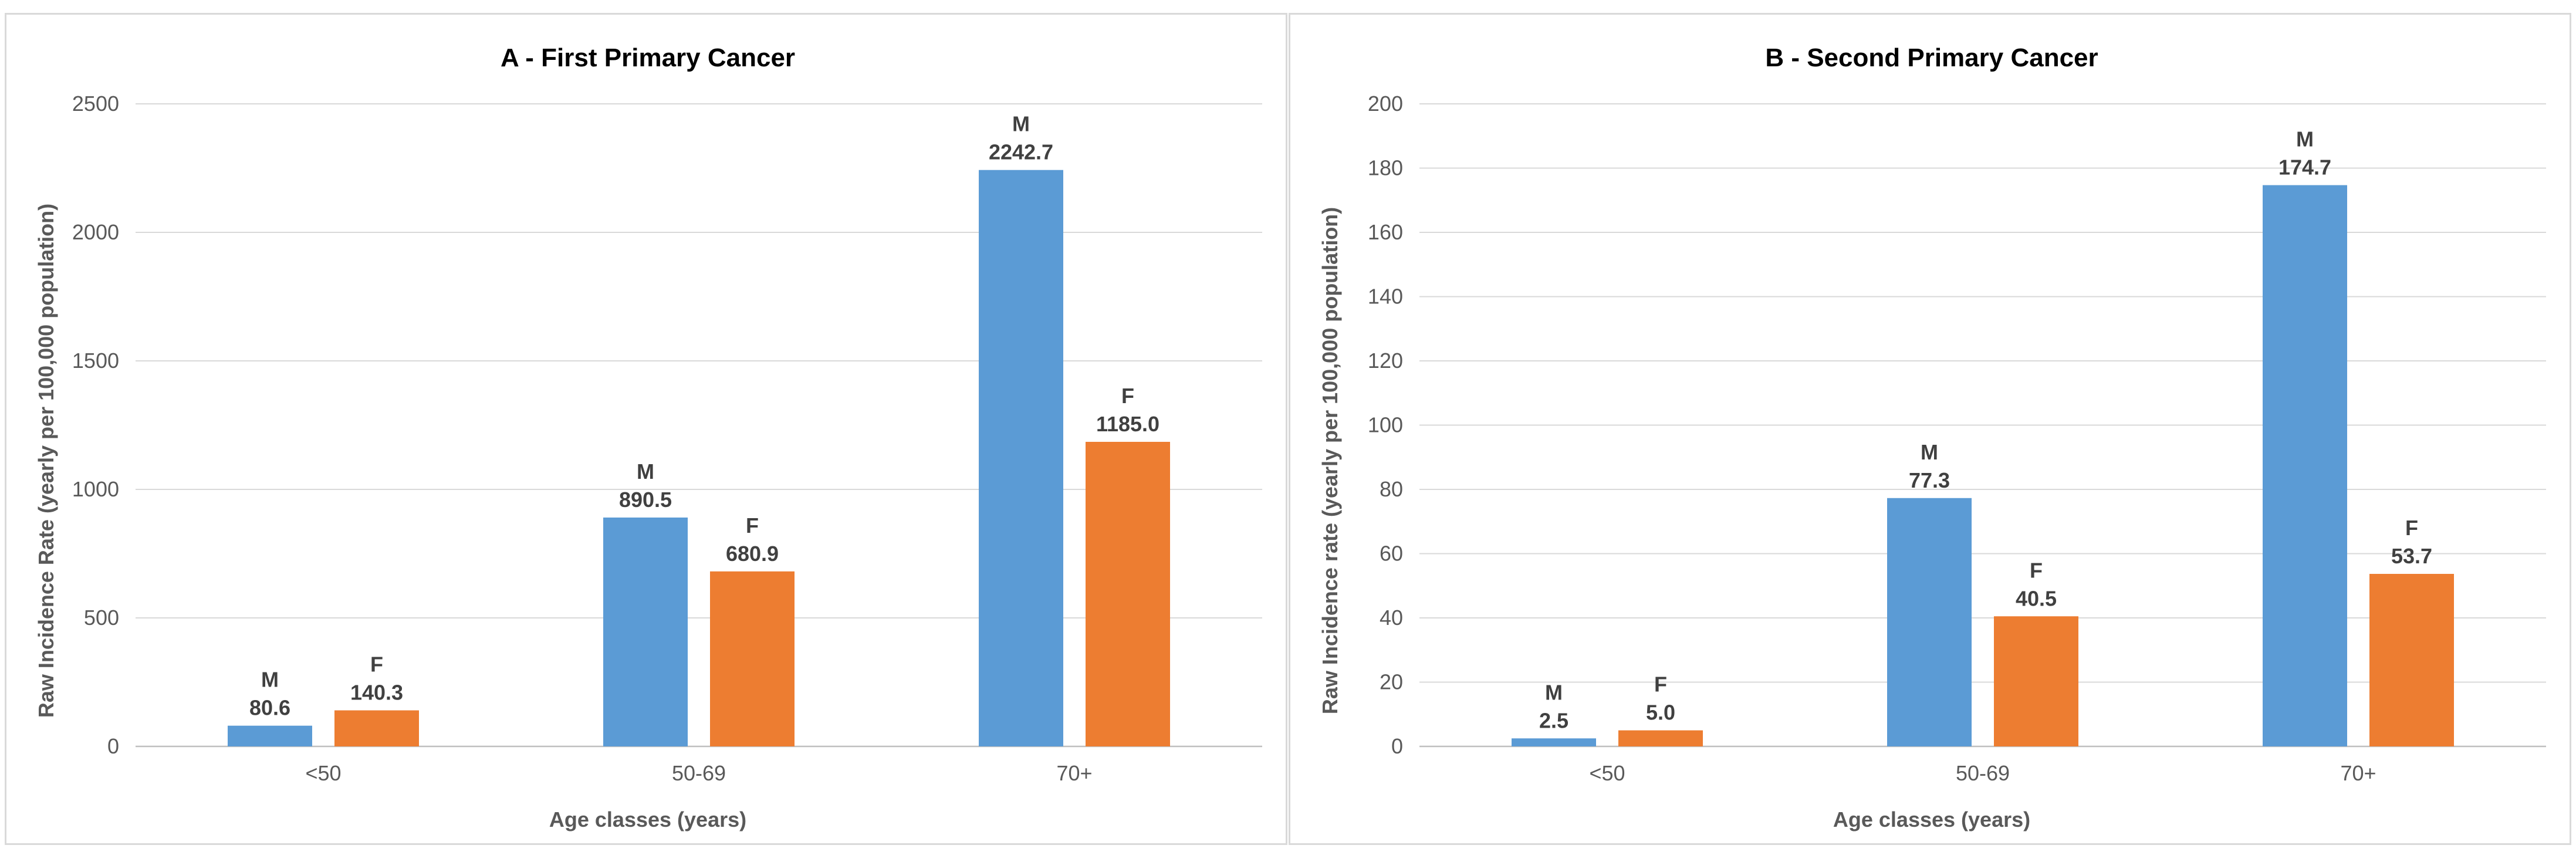 The height and width of the screenshot is (862, 2576). I want to click on chart-b-value-label: 174.7, so click(2304, 168).